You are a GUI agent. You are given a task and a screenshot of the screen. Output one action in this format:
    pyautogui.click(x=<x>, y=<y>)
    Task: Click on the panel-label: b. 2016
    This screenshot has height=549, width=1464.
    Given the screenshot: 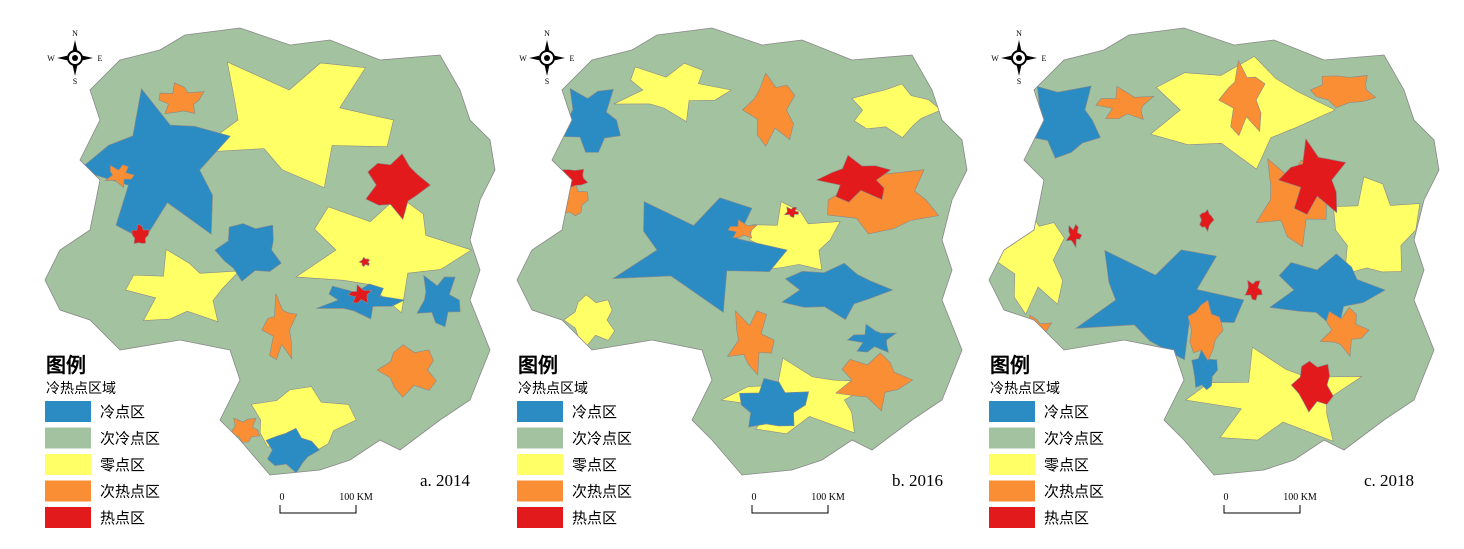 What is the action you would take?
    pyautogui.click(x=917, y=480)
    